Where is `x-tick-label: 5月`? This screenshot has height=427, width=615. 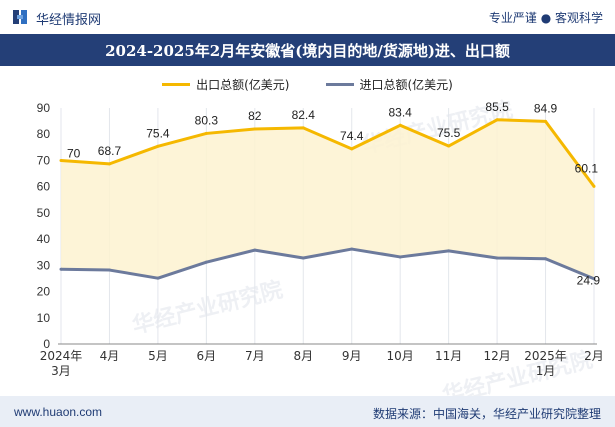 x-tick-label: 5月 is located at coordinates (158, 356).